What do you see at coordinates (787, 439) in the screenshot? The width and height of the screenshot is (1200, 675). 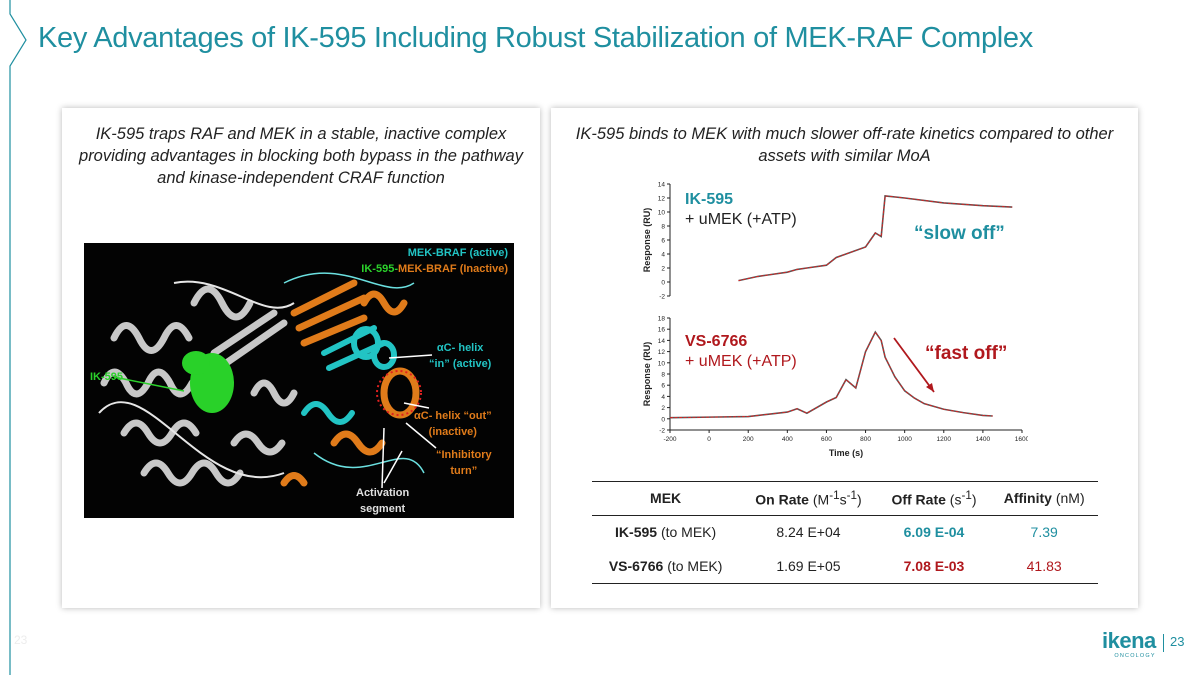 I see `x-tick-label: 400` at bounding box center [787, 439].